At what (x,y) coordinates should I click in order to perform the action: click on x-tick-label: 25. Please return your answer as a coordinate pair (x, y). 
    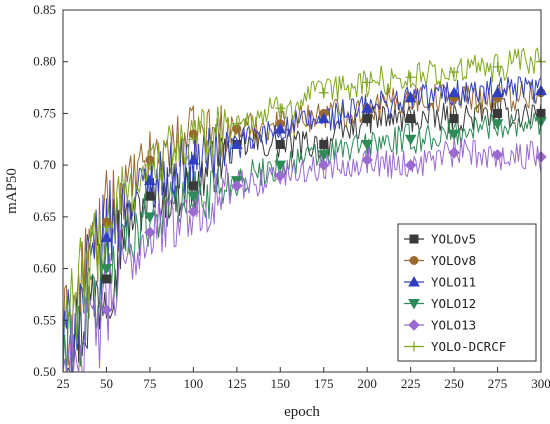
    Looking at the image, I should click on (63, 383).